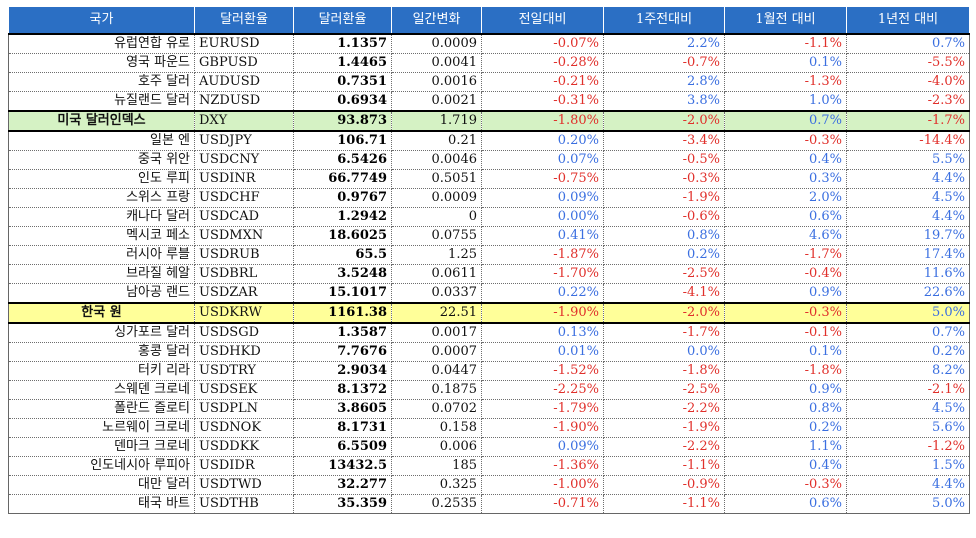 This screenshot has width=976, height=538. Describe the element at coordinates (542, 293) in the screenshot. I see `cell-vs-prev-day: 0.22%` at that location.